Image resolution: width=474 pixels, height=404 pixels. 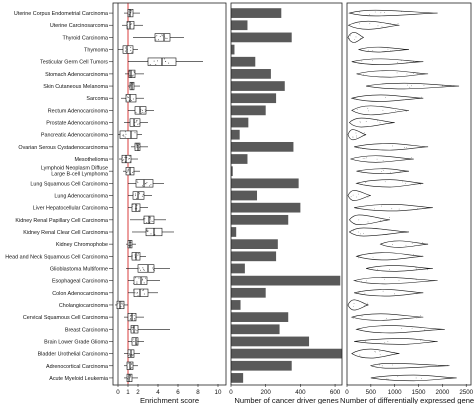 What do you see at coordinates (77, 367) in the screenshot?
I see `category-label: Adrenocortical Carcinoma` at bounding box center [77, 367].